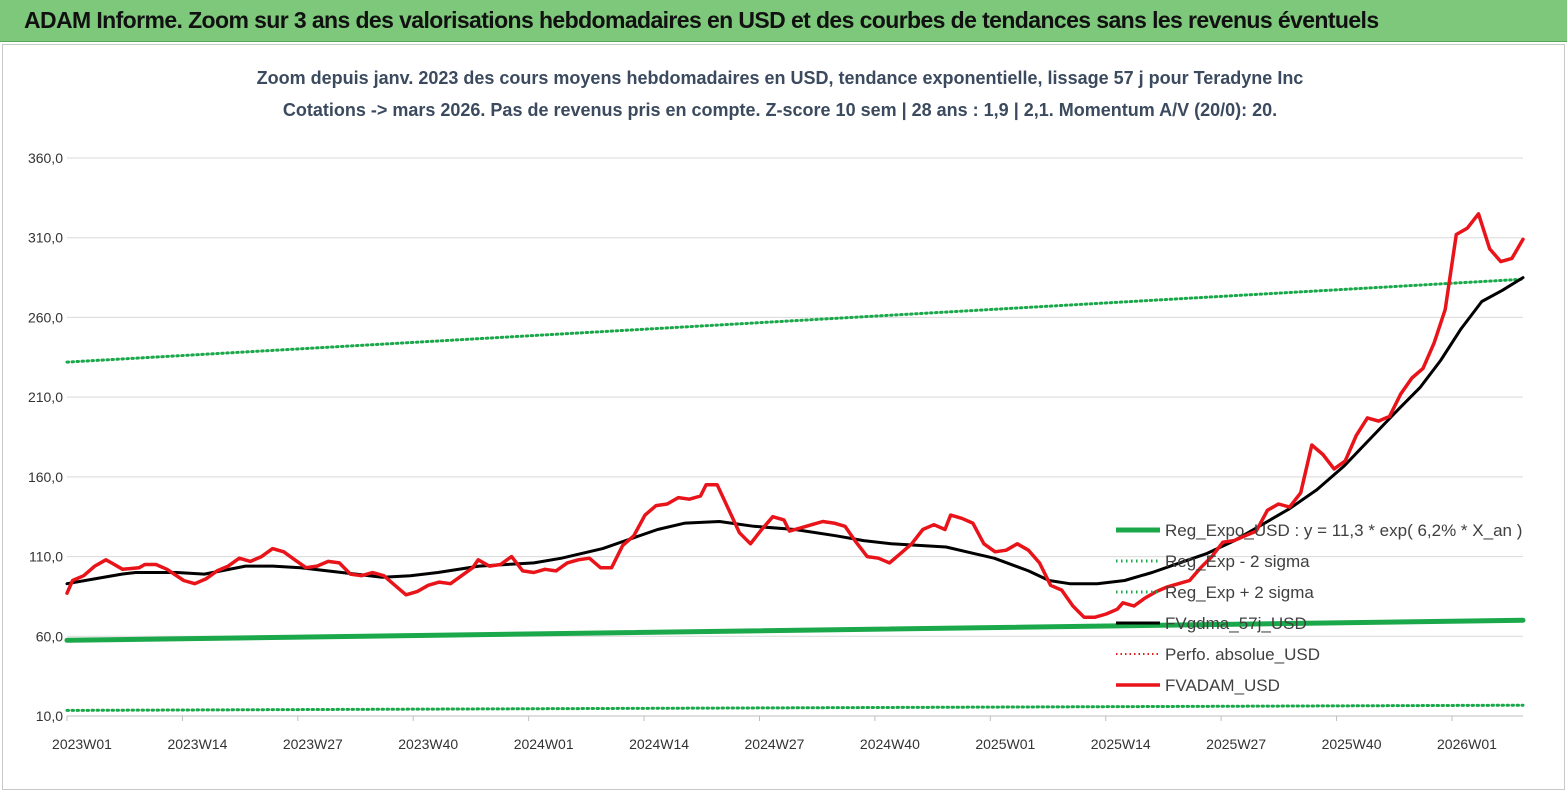  Describe the element at coordinates (544, 744) in the screenshot. I see `x-tick-label: 2024W01` at that location.